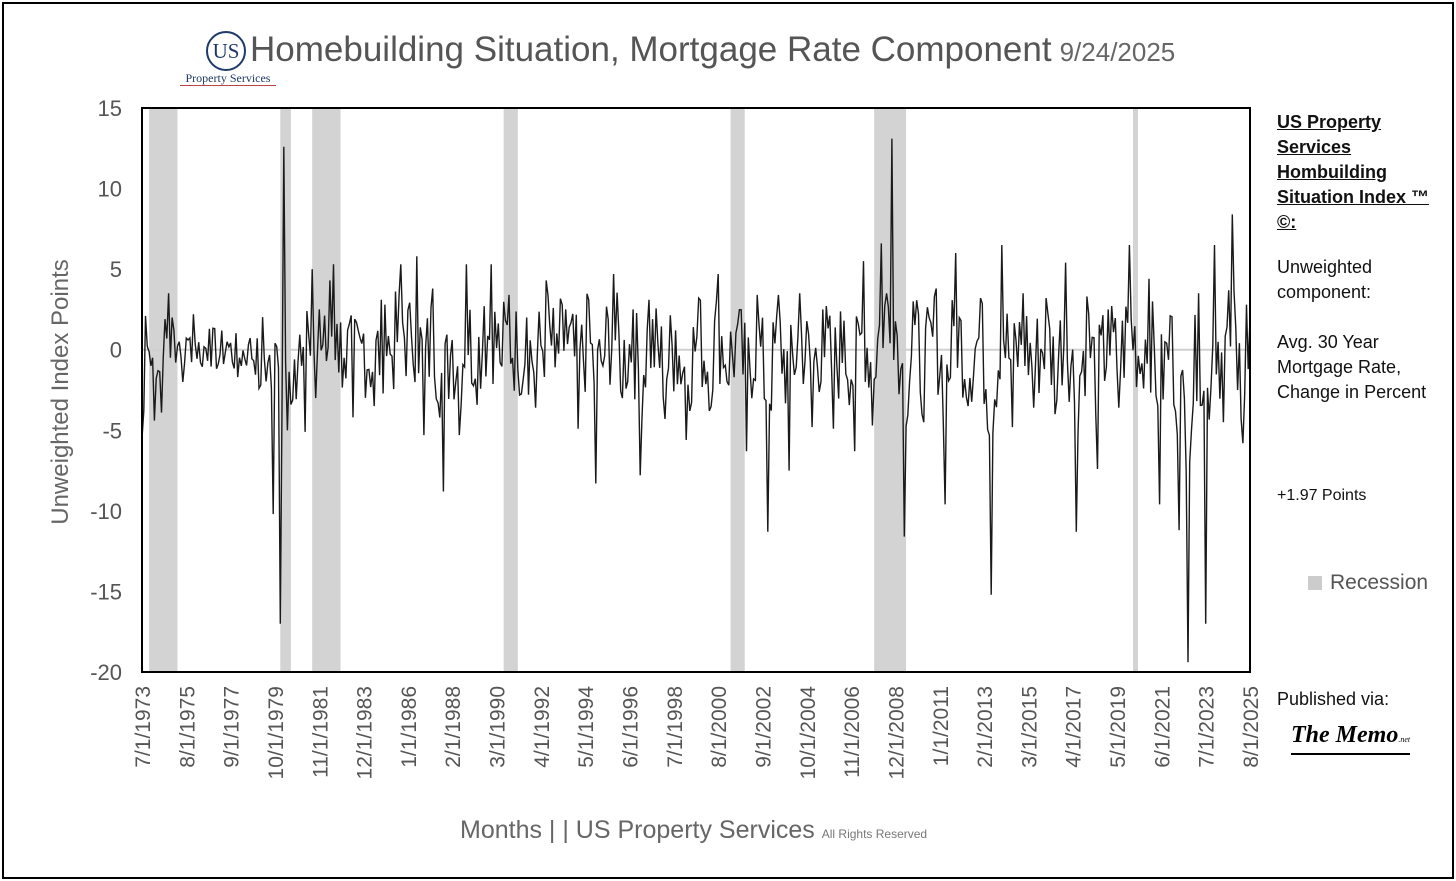 Image resolution: width=1456 pixels, height=881 pixels. I want to click on x-tick-label: 1/1/2011, so click(941, 726).